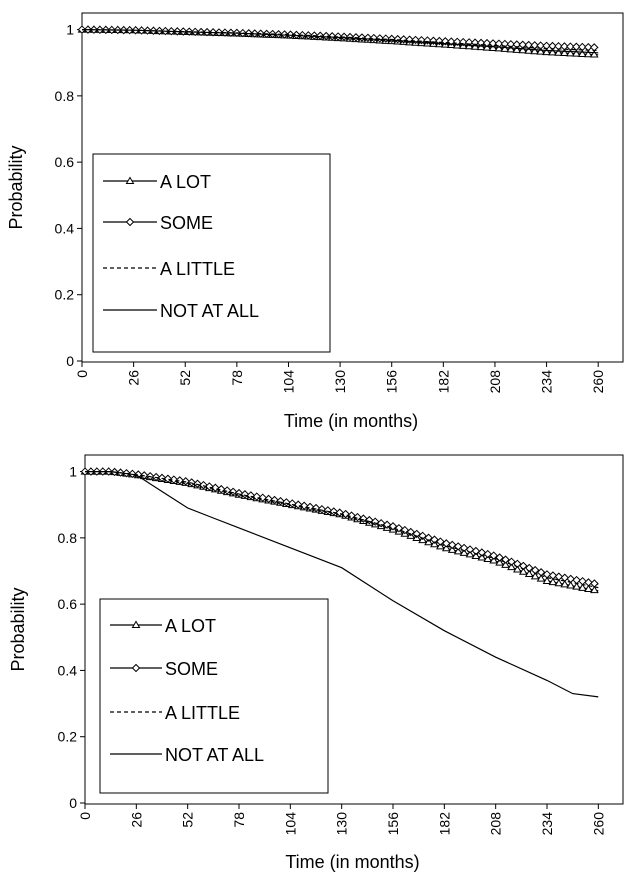 The image size is (624, 873). Describe the element at coordinates (185, 378) in the screenshot. I see `x-tick-label: 52` at that location.